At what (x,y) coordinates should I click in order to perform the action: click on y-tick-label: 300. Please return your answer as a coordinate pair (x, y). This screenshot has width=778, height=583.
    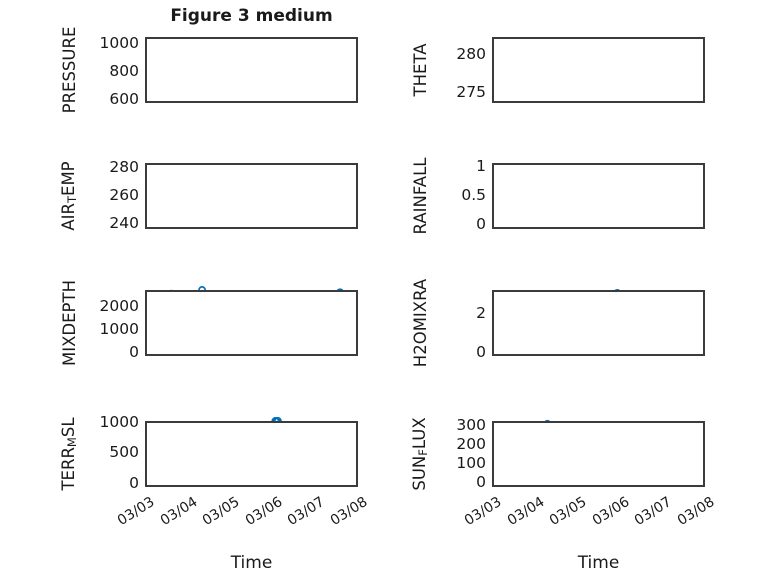
    Looking at the image, I should click on (471, 424).